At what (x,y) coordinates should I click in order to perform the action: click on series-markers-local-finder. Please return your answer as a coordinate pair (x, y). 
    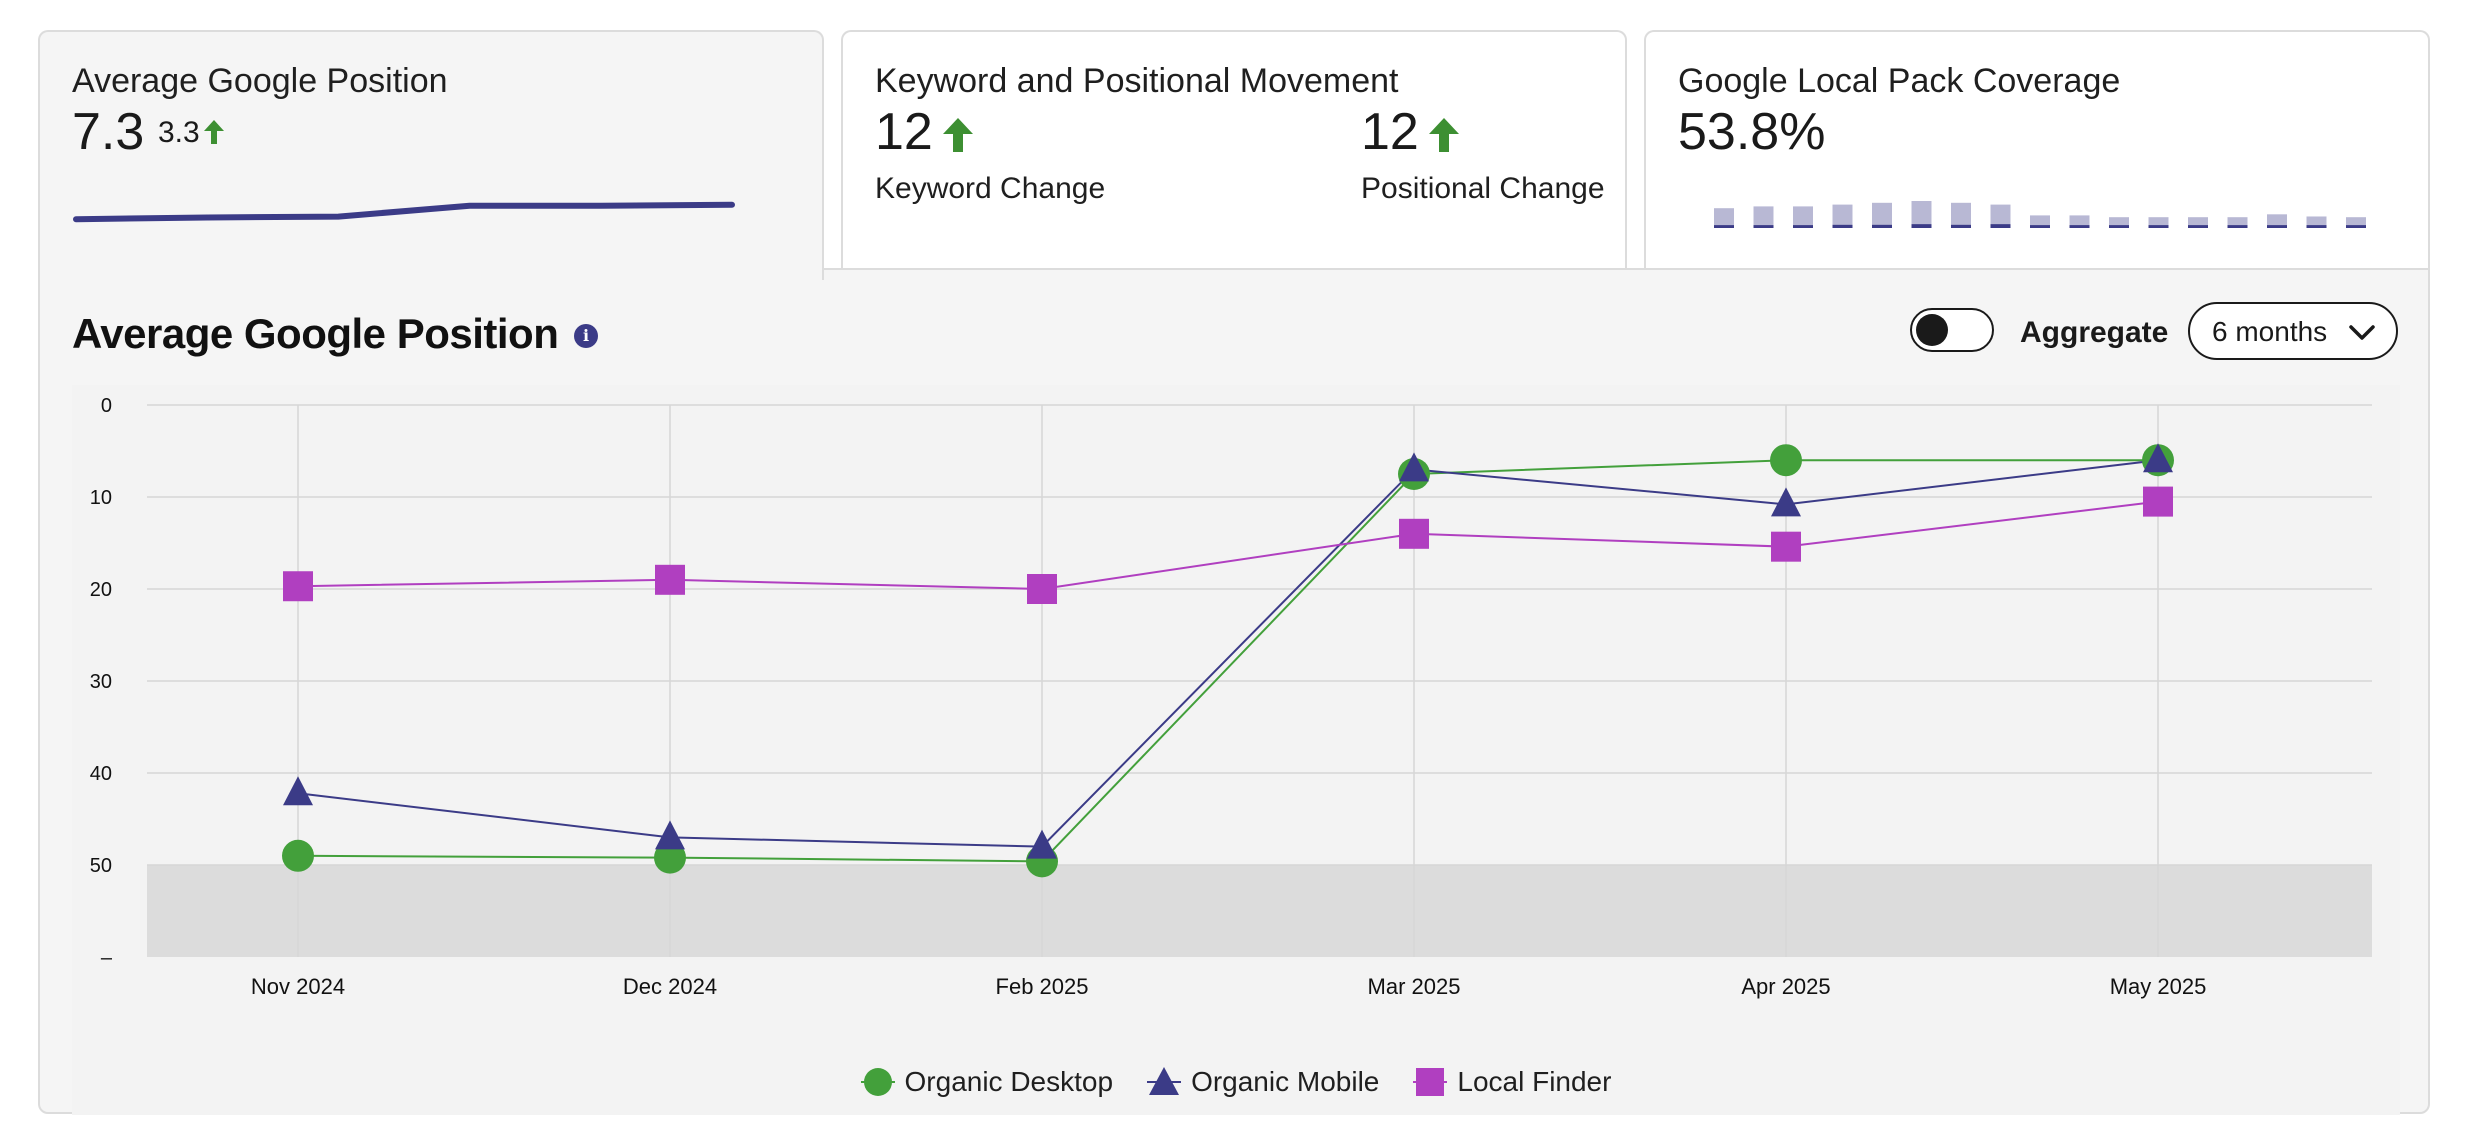
    Looking at the image, I should click on (1228, 545).